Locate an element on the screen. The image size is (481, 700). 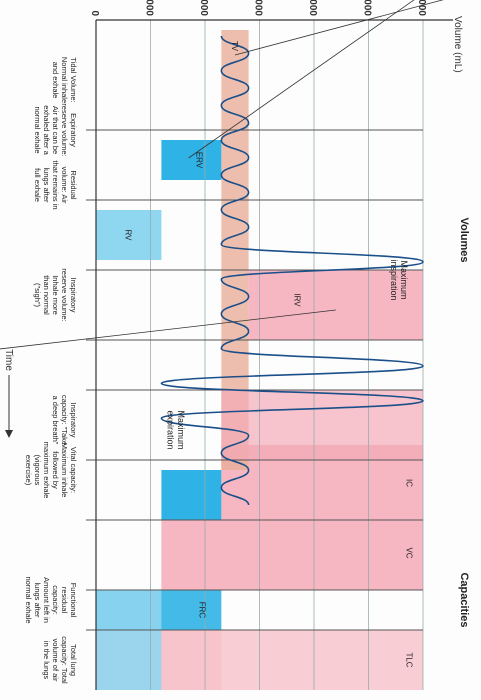
capacity-tlc-band is located at coordinates (191, 660).